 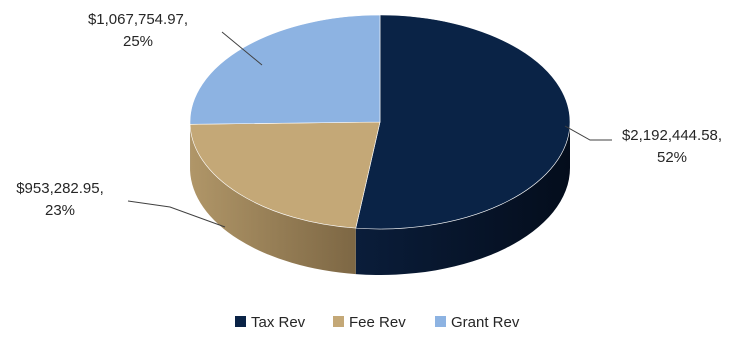 What do you see at coordinates (338, 321) in the screenshot?
I see `legend-swatch-fee-rev` at bounding box center [338, 321].